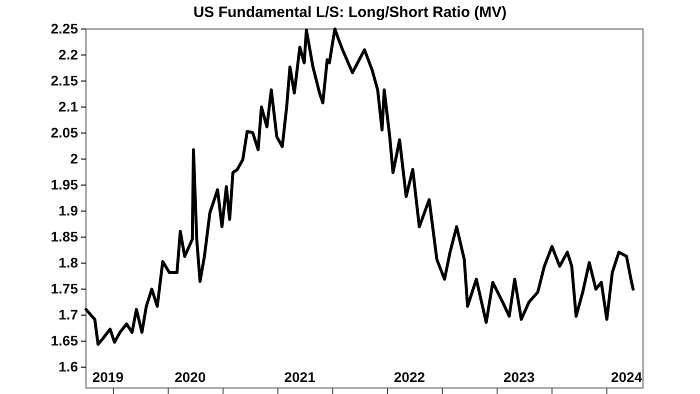 The image size is (700, 394). I want to click on y-tick-label: 2.15, so click(64, 80).